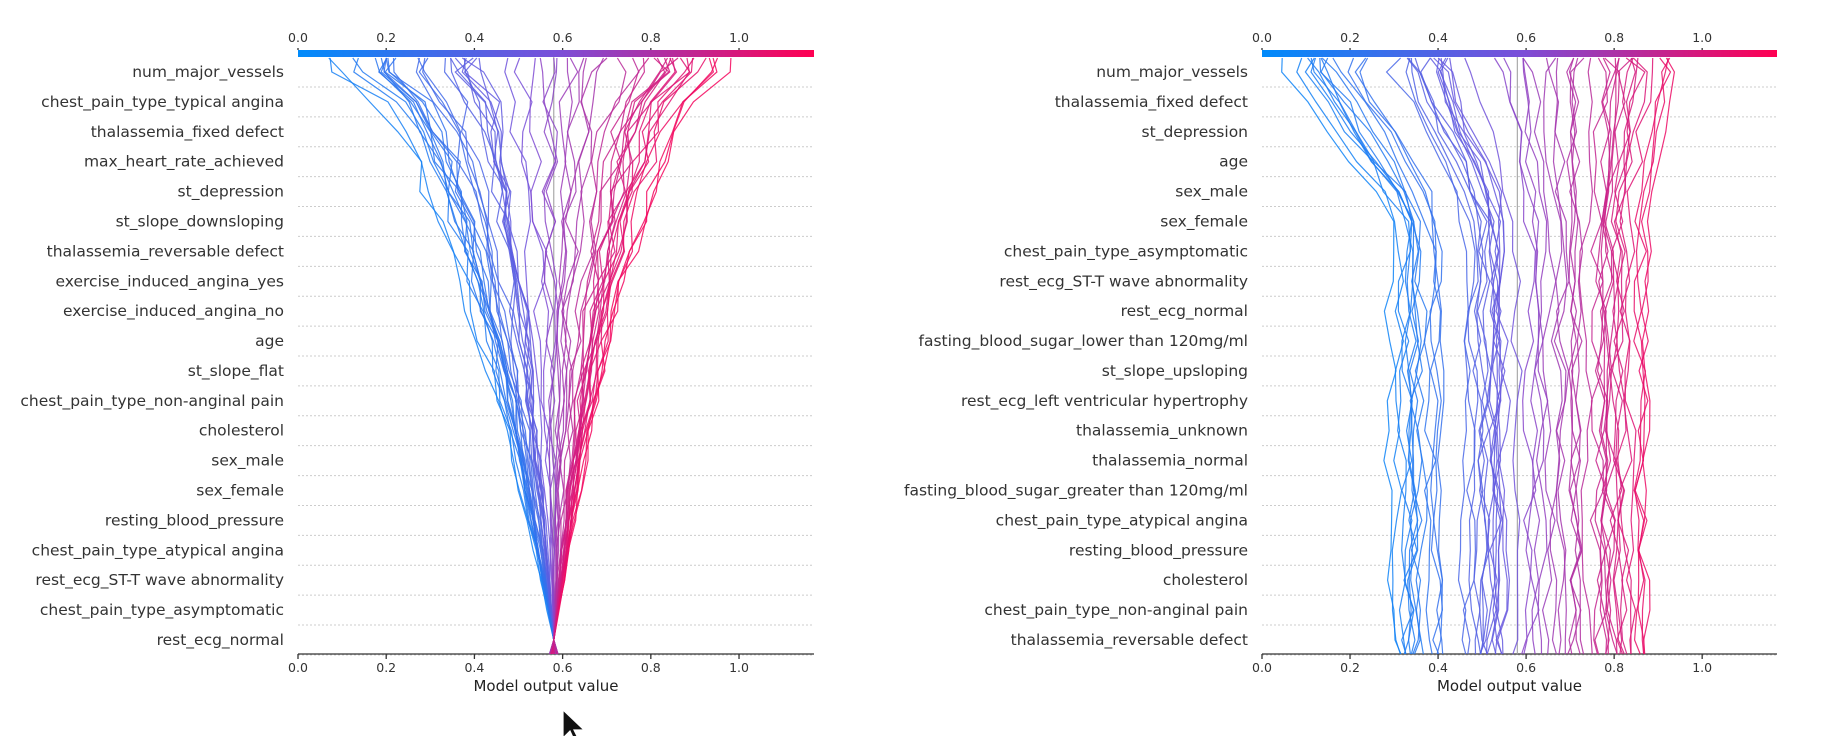 This screenshot has height=736, width=1846. I want to click on feature-label: chest_pain_type_typical angina, so click(162, 102).